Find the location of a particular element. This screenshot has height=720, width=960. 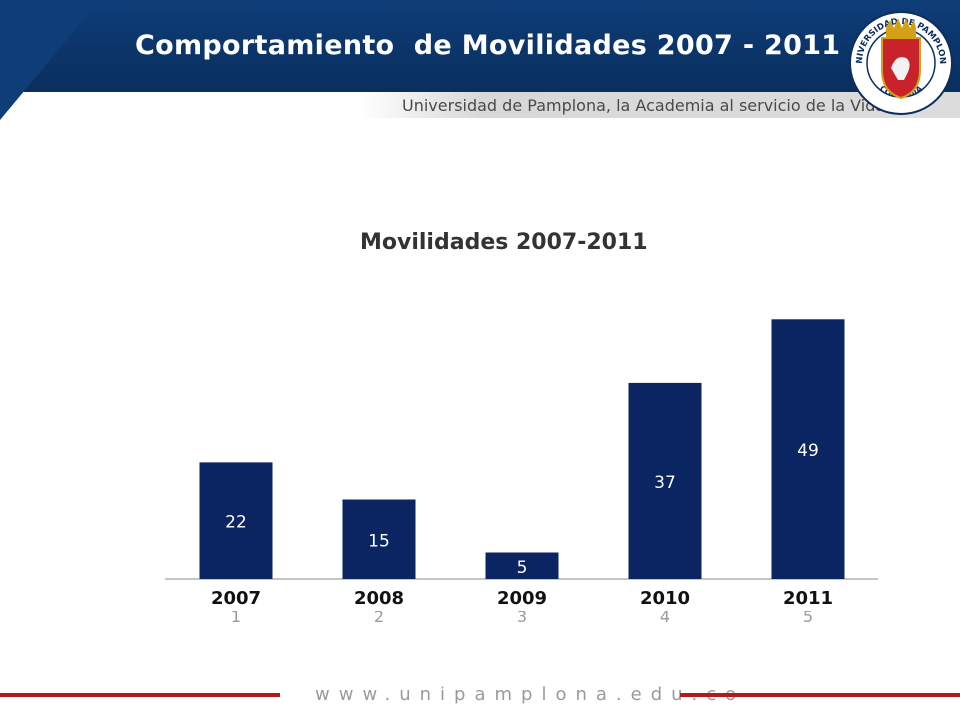

bar-2011 is located at coordinates (808, 449).